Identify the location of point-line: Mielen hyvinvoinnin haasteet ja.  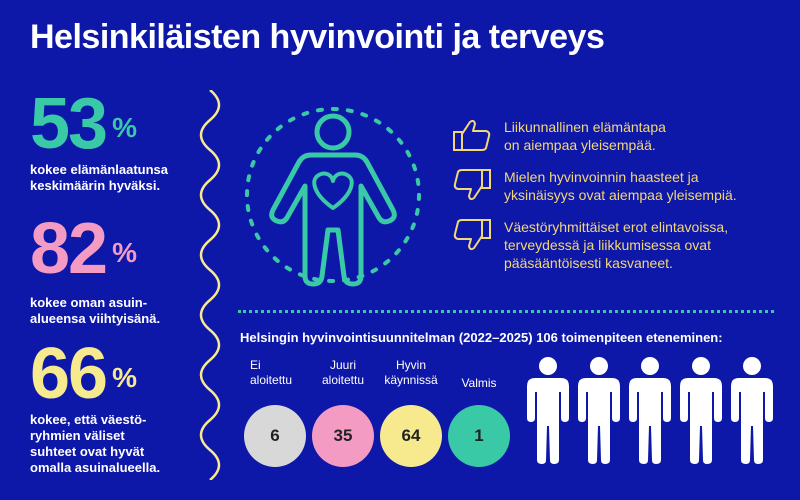
(601, 177).